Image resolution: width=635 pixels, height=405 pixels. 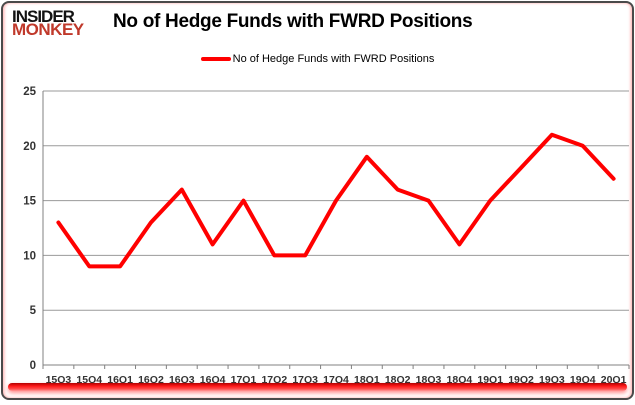 I want to click on insider-monkey-logo: INSIDER MONKEY, so click(x=48, y=23).